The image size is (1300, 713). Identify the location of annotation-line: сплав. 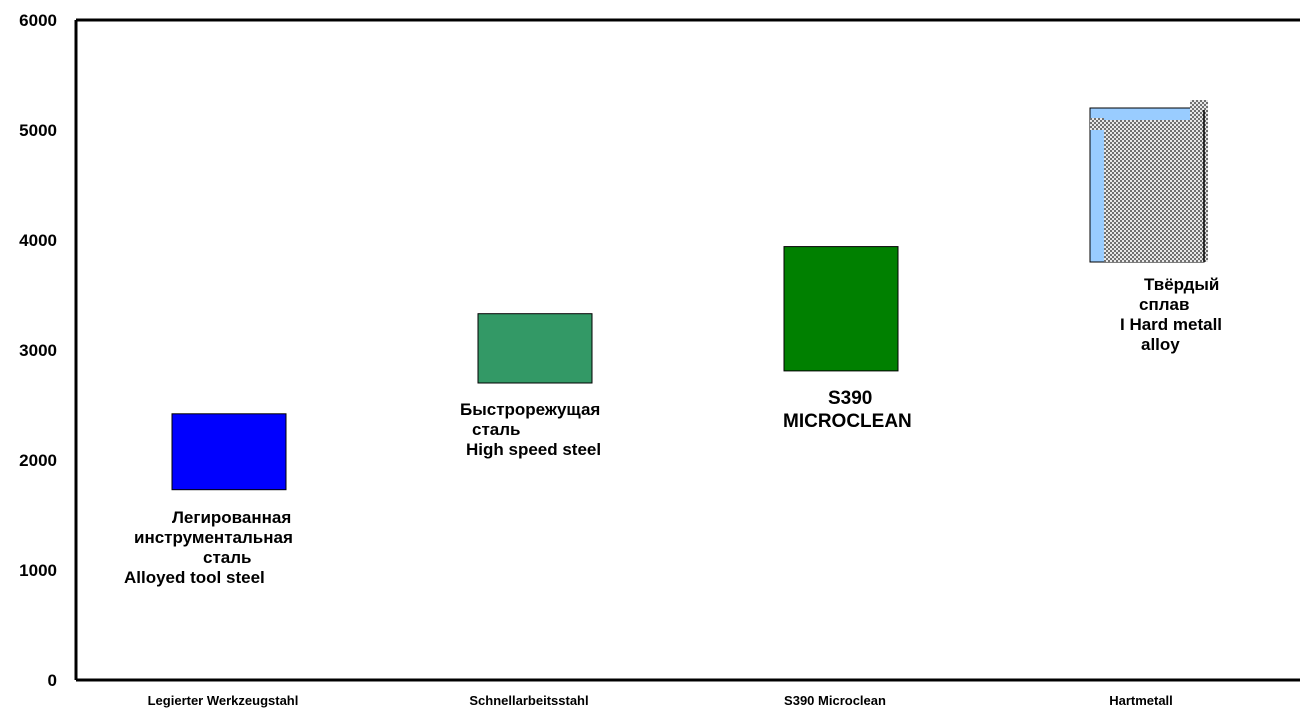
(1164, 304).